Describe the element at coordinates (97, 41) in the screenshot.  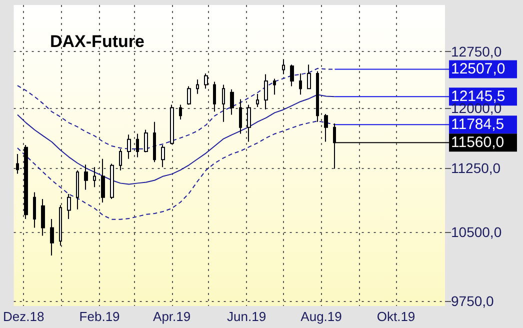
I see `text: DAX-Future` at that location.